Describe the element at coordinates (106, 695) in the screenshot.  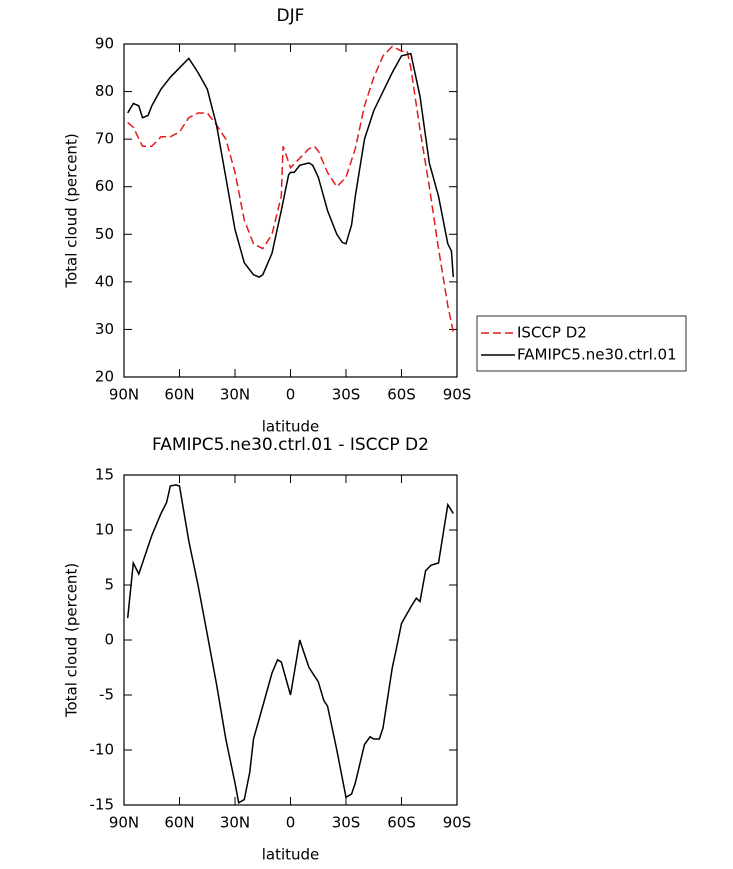
I see `y-tick-label: -5` at that location.